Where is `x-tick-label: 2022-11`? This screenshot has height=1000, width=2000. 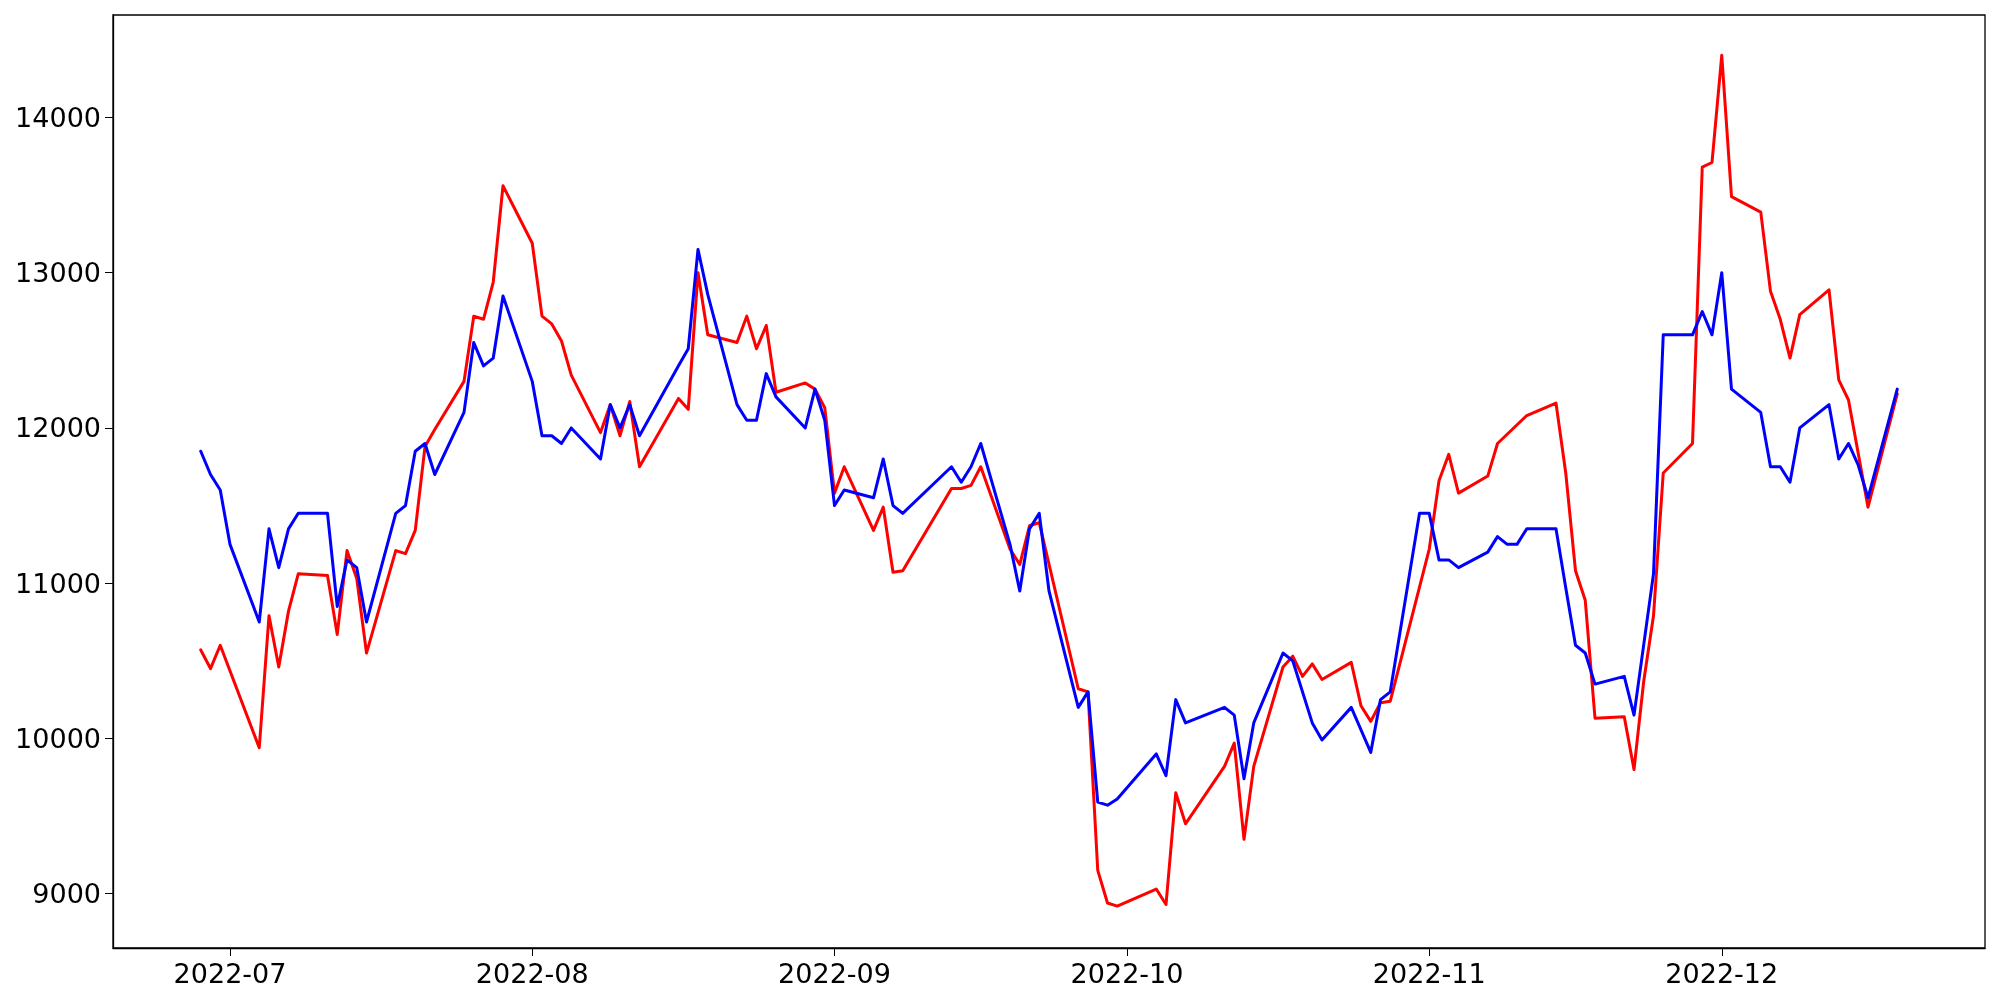 x-tick-label: 2022-11 is located at coordinates (1429, 973).